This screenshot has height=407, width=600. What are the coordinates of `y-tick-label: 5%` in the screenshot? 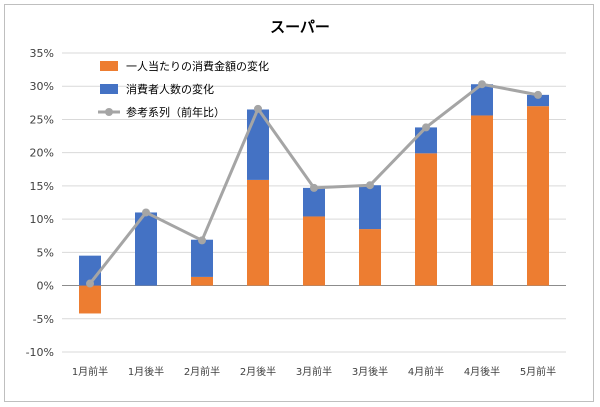 It's located at (45, 252).